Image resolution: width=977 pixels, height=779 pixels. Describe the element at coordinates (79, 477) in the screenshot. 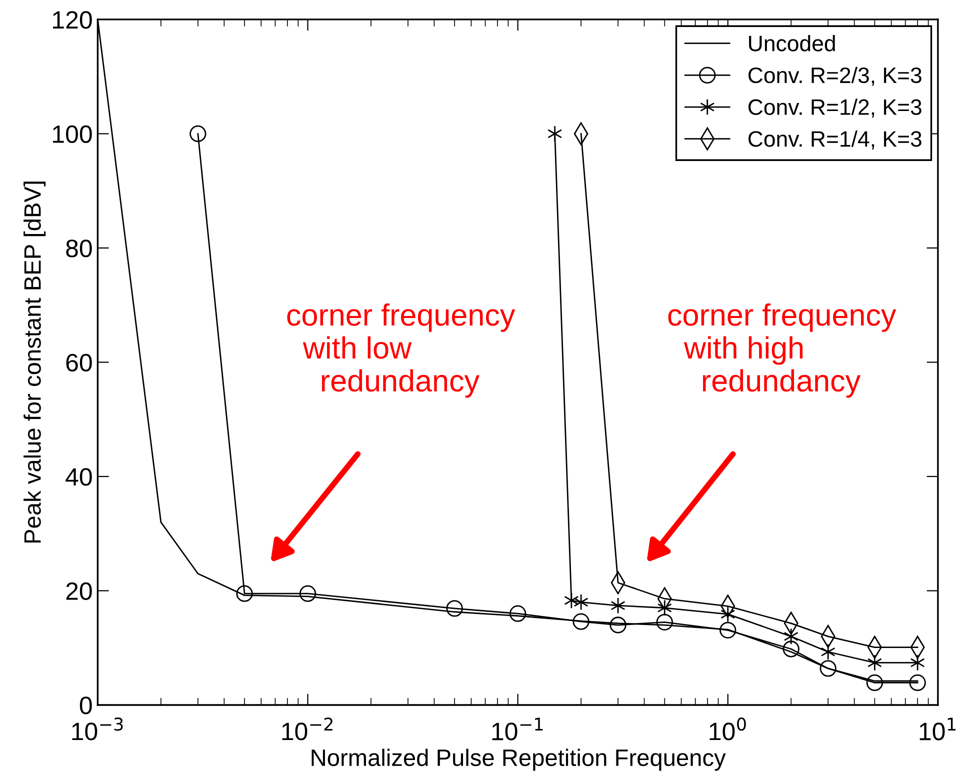

I see `y-tick-label: 40` at that location.